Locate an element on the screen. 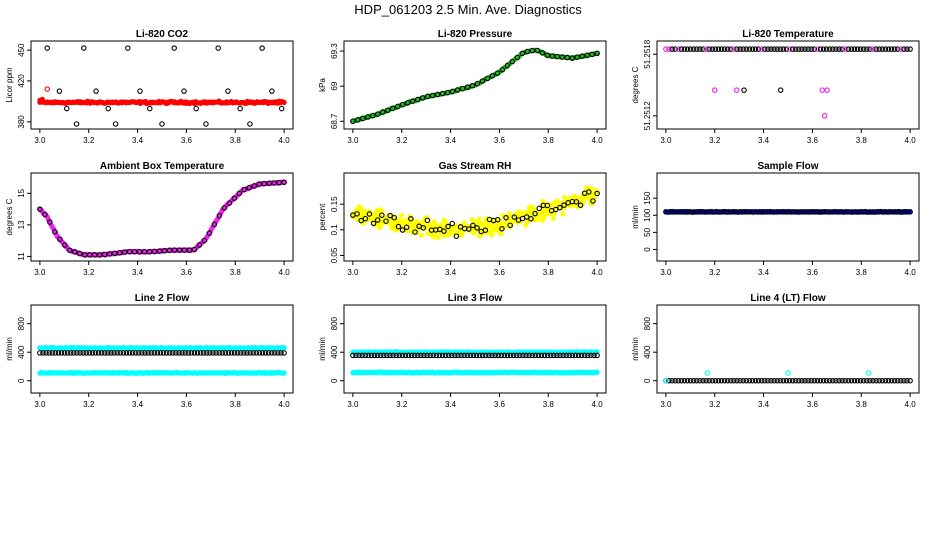 The height and width of the screenshot is (540, 936). y-axis-label: kPa is located at coordinates (322, 85).